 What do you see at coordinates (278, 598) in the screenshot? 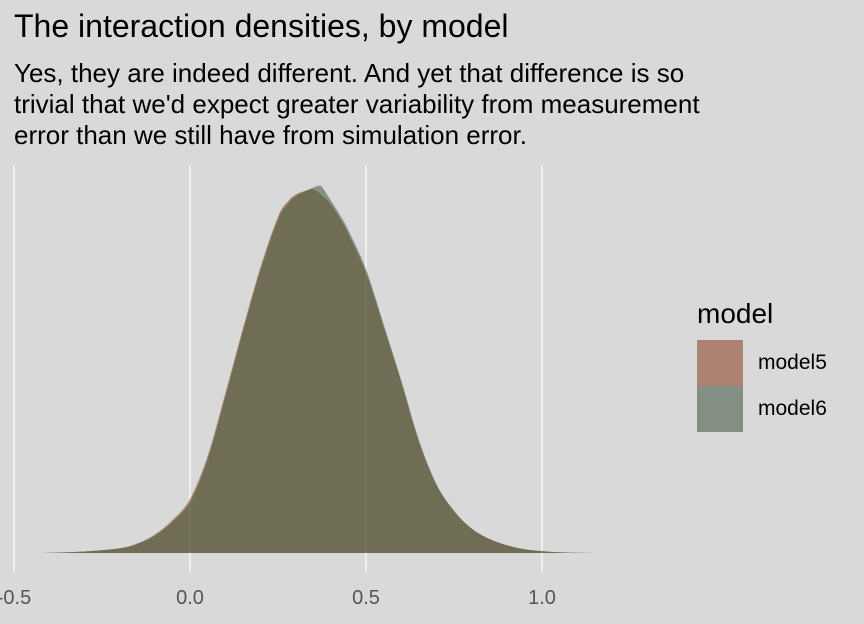
I see `x-axis-ticks: -0.5 0.0 0.5 1.0` at bounding box center [278, 598].